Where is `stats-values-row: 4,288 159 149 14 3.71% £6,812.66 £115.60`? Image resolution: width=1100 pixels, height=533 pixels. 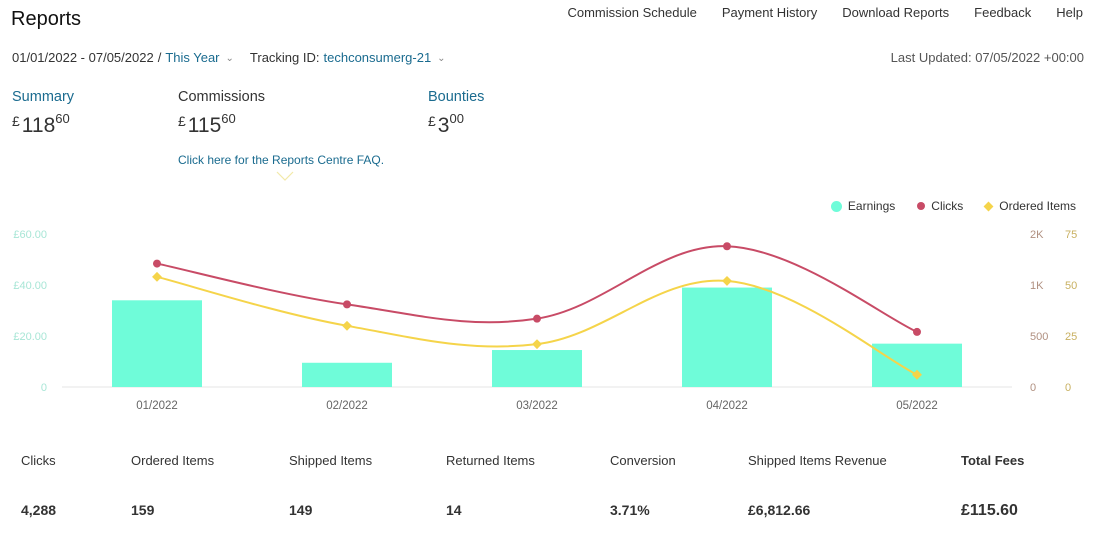
stats-values-row: 4,288 159 149 14 3.71% £6,812.66 £115.60 is located at coordinates (550, 513).